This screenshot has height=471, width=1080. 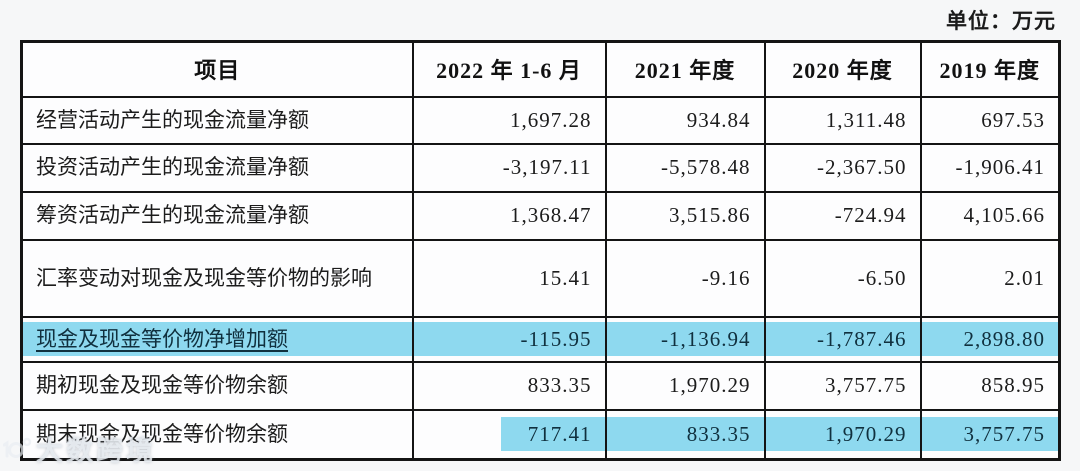 I want to click on row-label: 投资活动产生的现金流量净额, so click(x=172, y=167).